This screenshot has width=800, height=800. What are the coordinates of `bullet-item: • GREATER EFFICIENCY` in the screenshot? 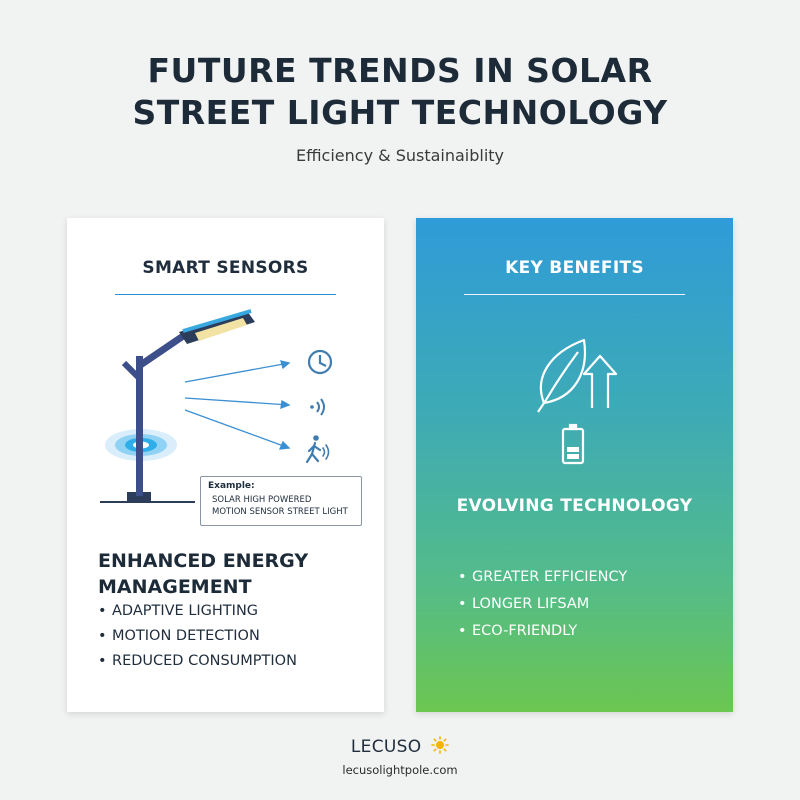 It's located at (543, 577).